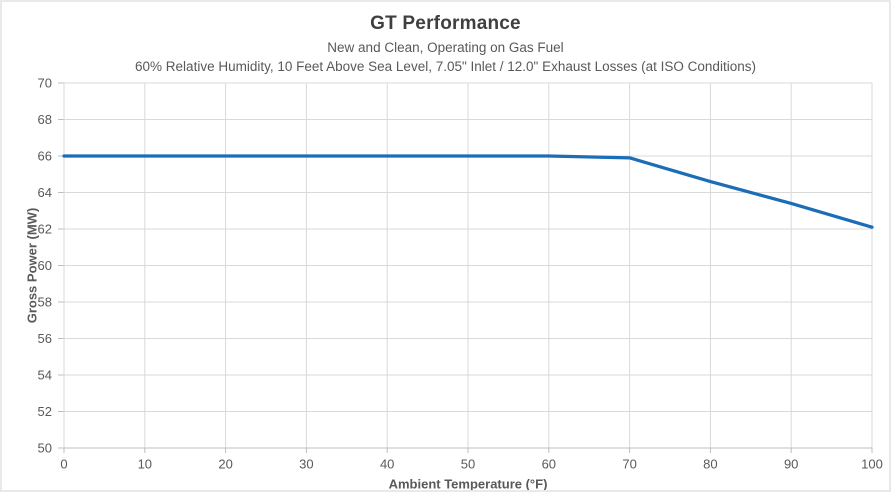  What do you see at coordinates (872, 464) in the screenshot?
I see `x-tick-label: 100` at bounding box center [872, 464].